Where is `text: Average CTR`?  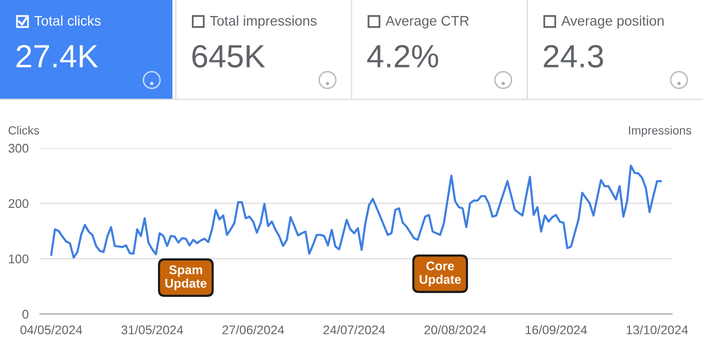
text: Average CTR is located at coordinates (427, 22).